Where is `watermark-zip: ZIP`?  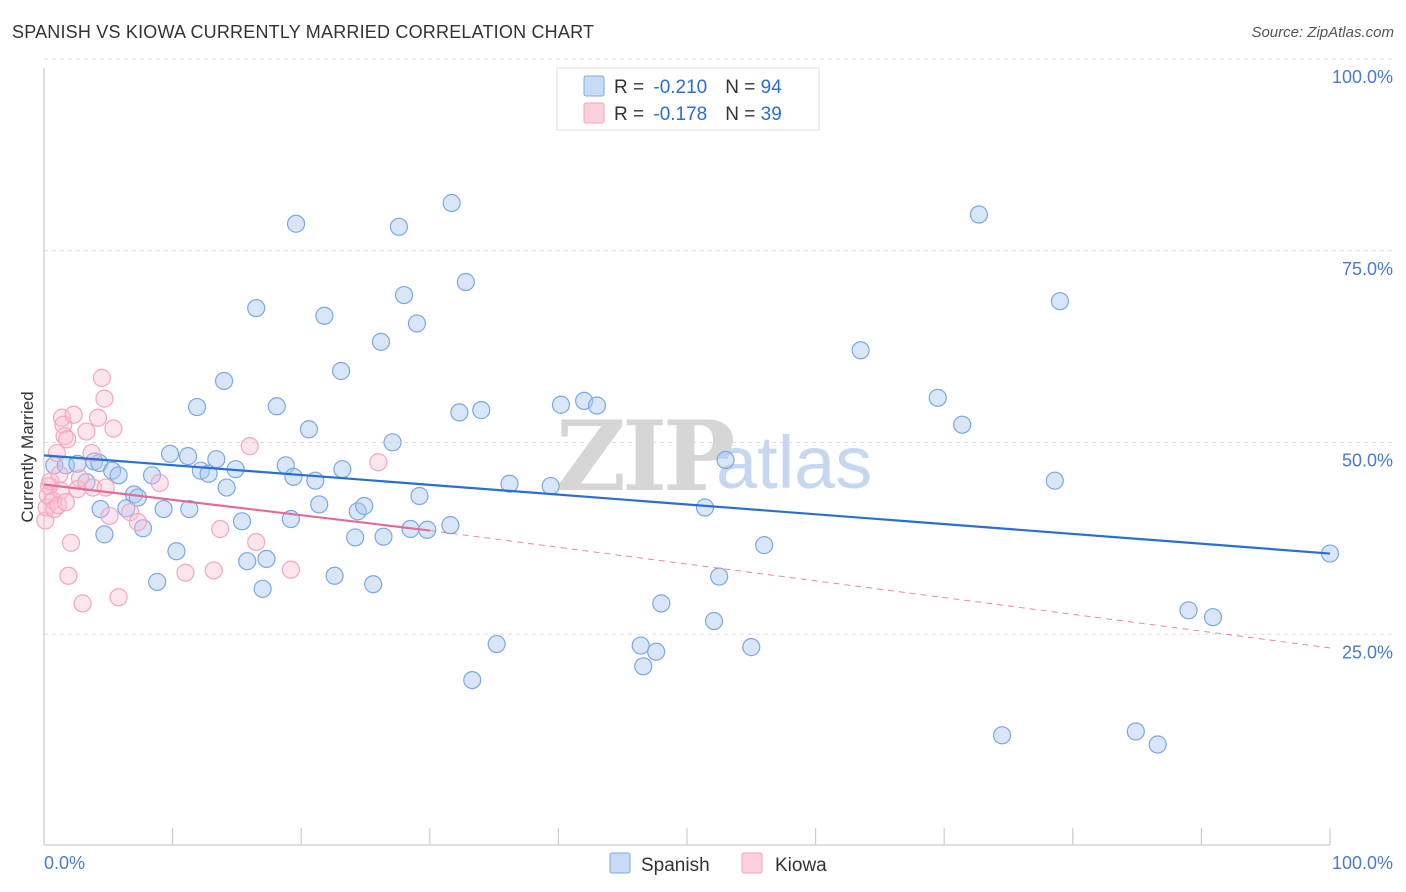
watermark-zip: ZIP is located at coordinates (644, 456).